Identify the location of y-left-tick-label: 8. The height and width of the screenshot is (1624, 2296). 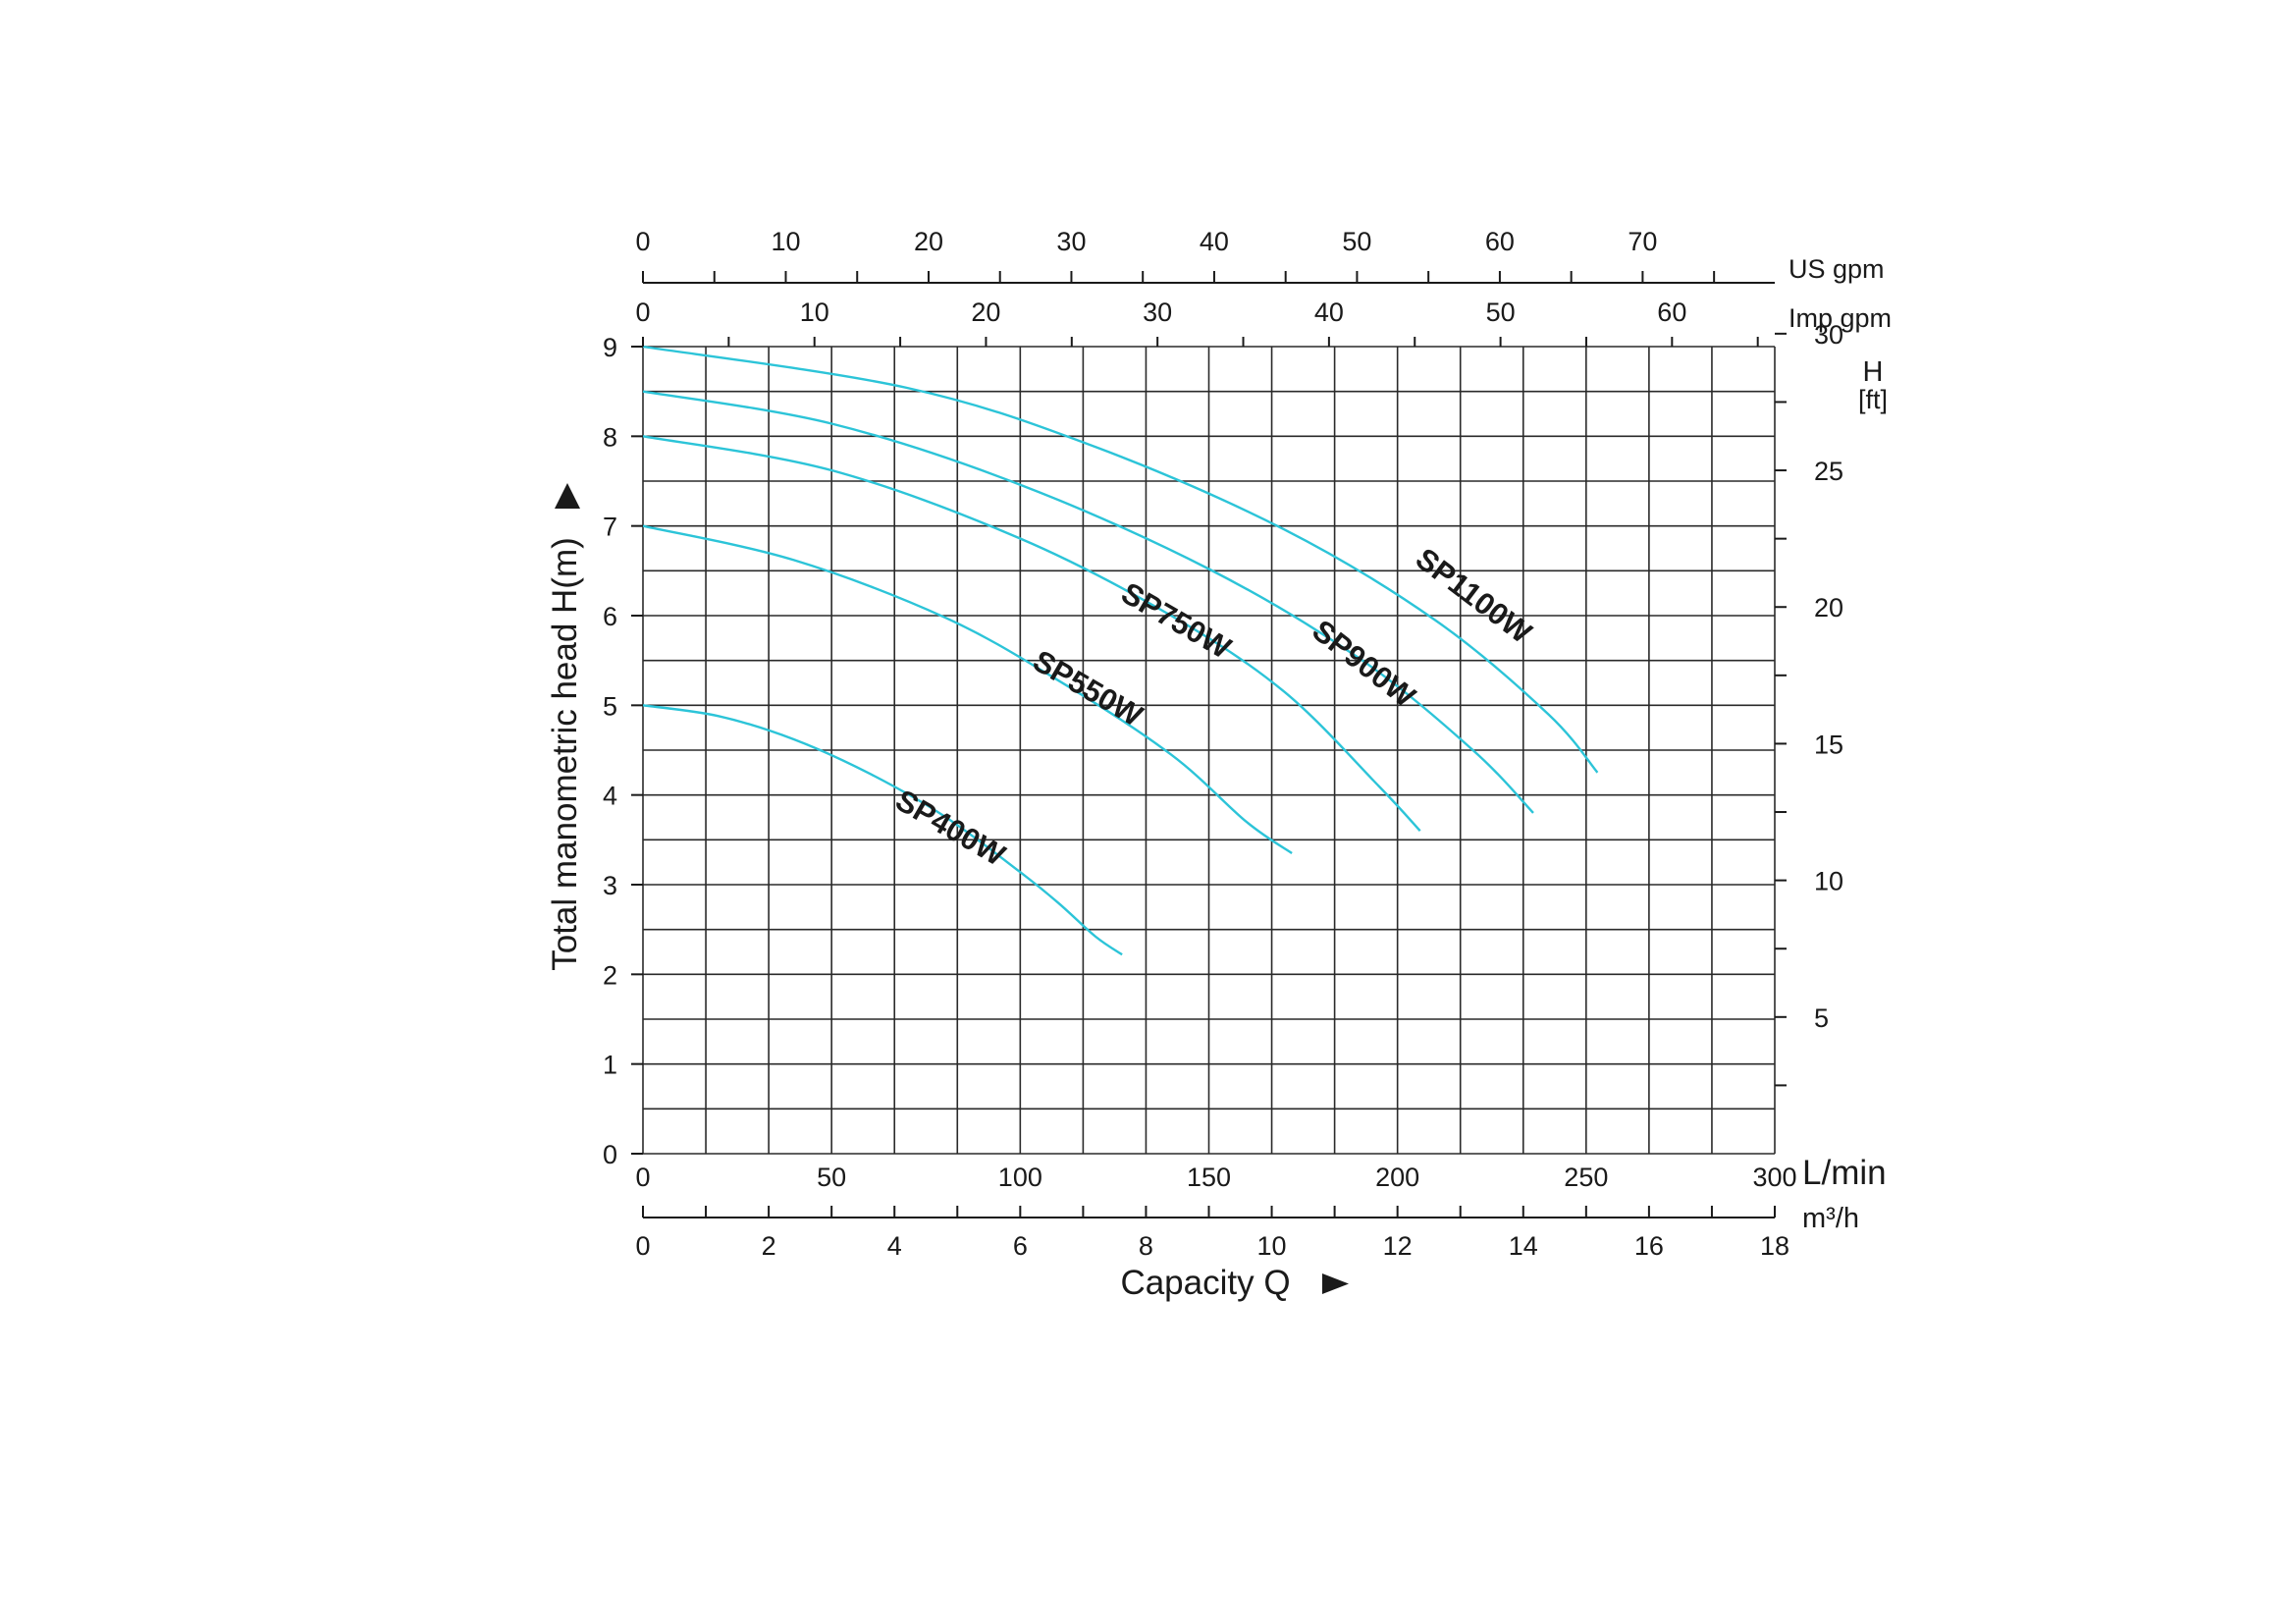
(610, 437).